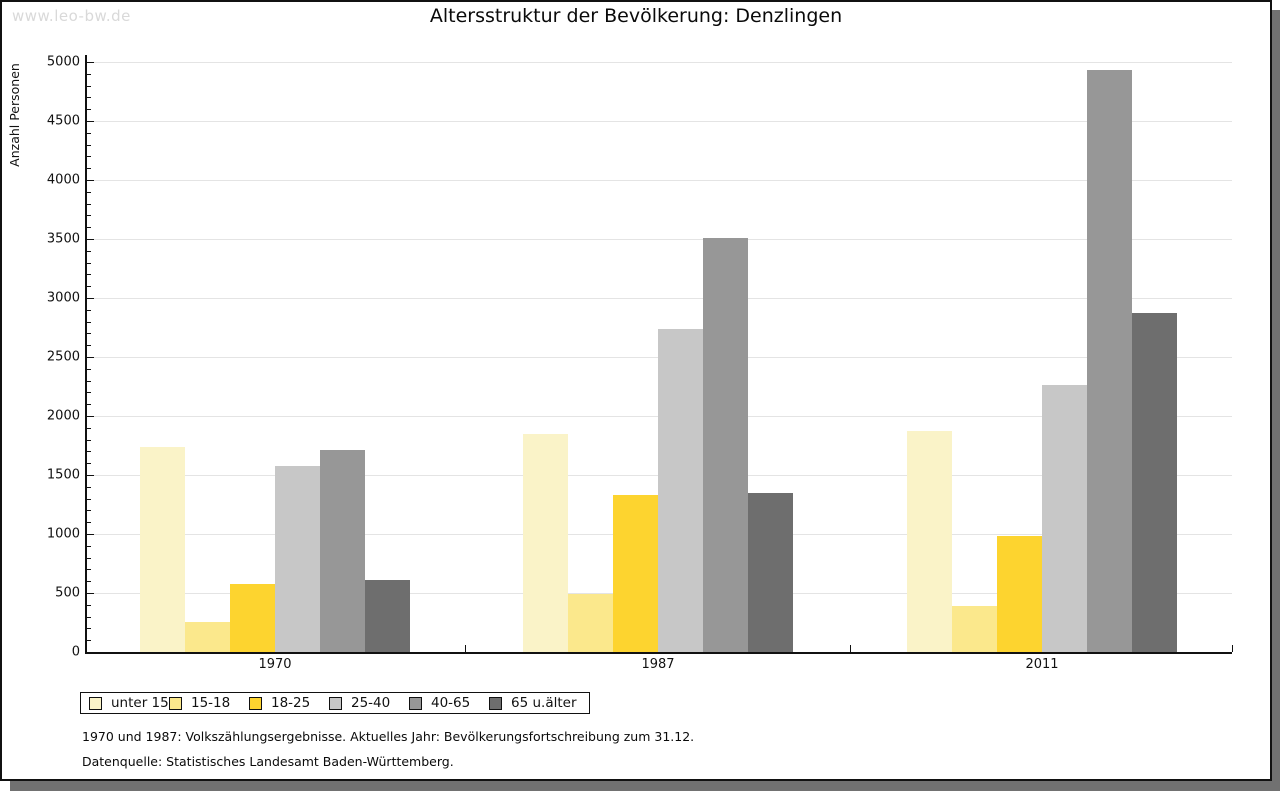 The width and height of the screenshot is (1280, 791). I want to click on x-axis-line, so click(658, 653).